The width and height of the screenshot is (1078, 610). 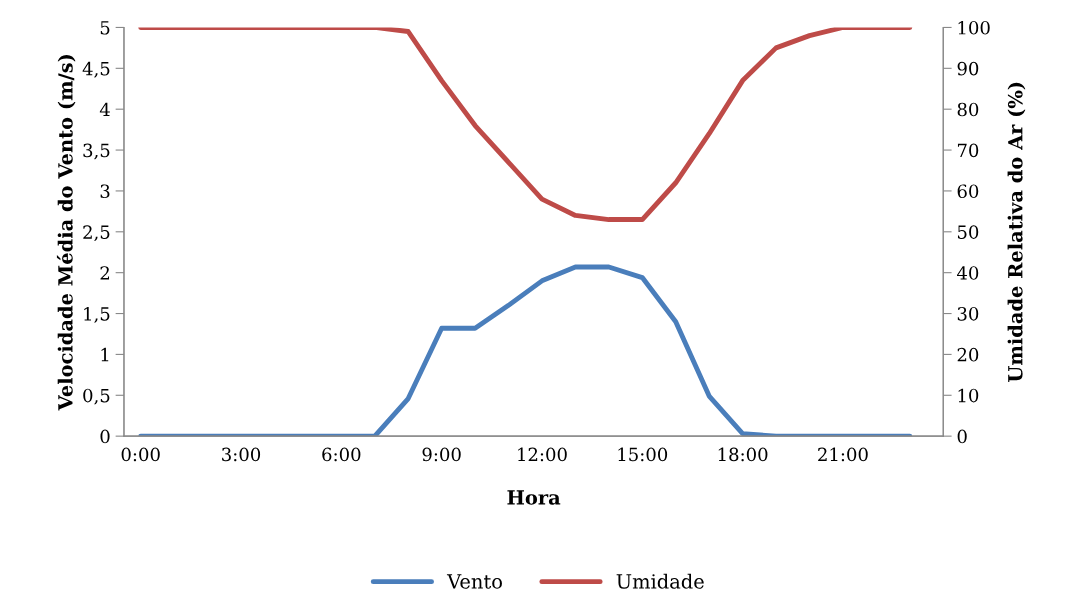 What do you see at coordinates (241, 454) in the screenshot?
I see `x-tick-label: 3:00` at bounding box center [241, 454].